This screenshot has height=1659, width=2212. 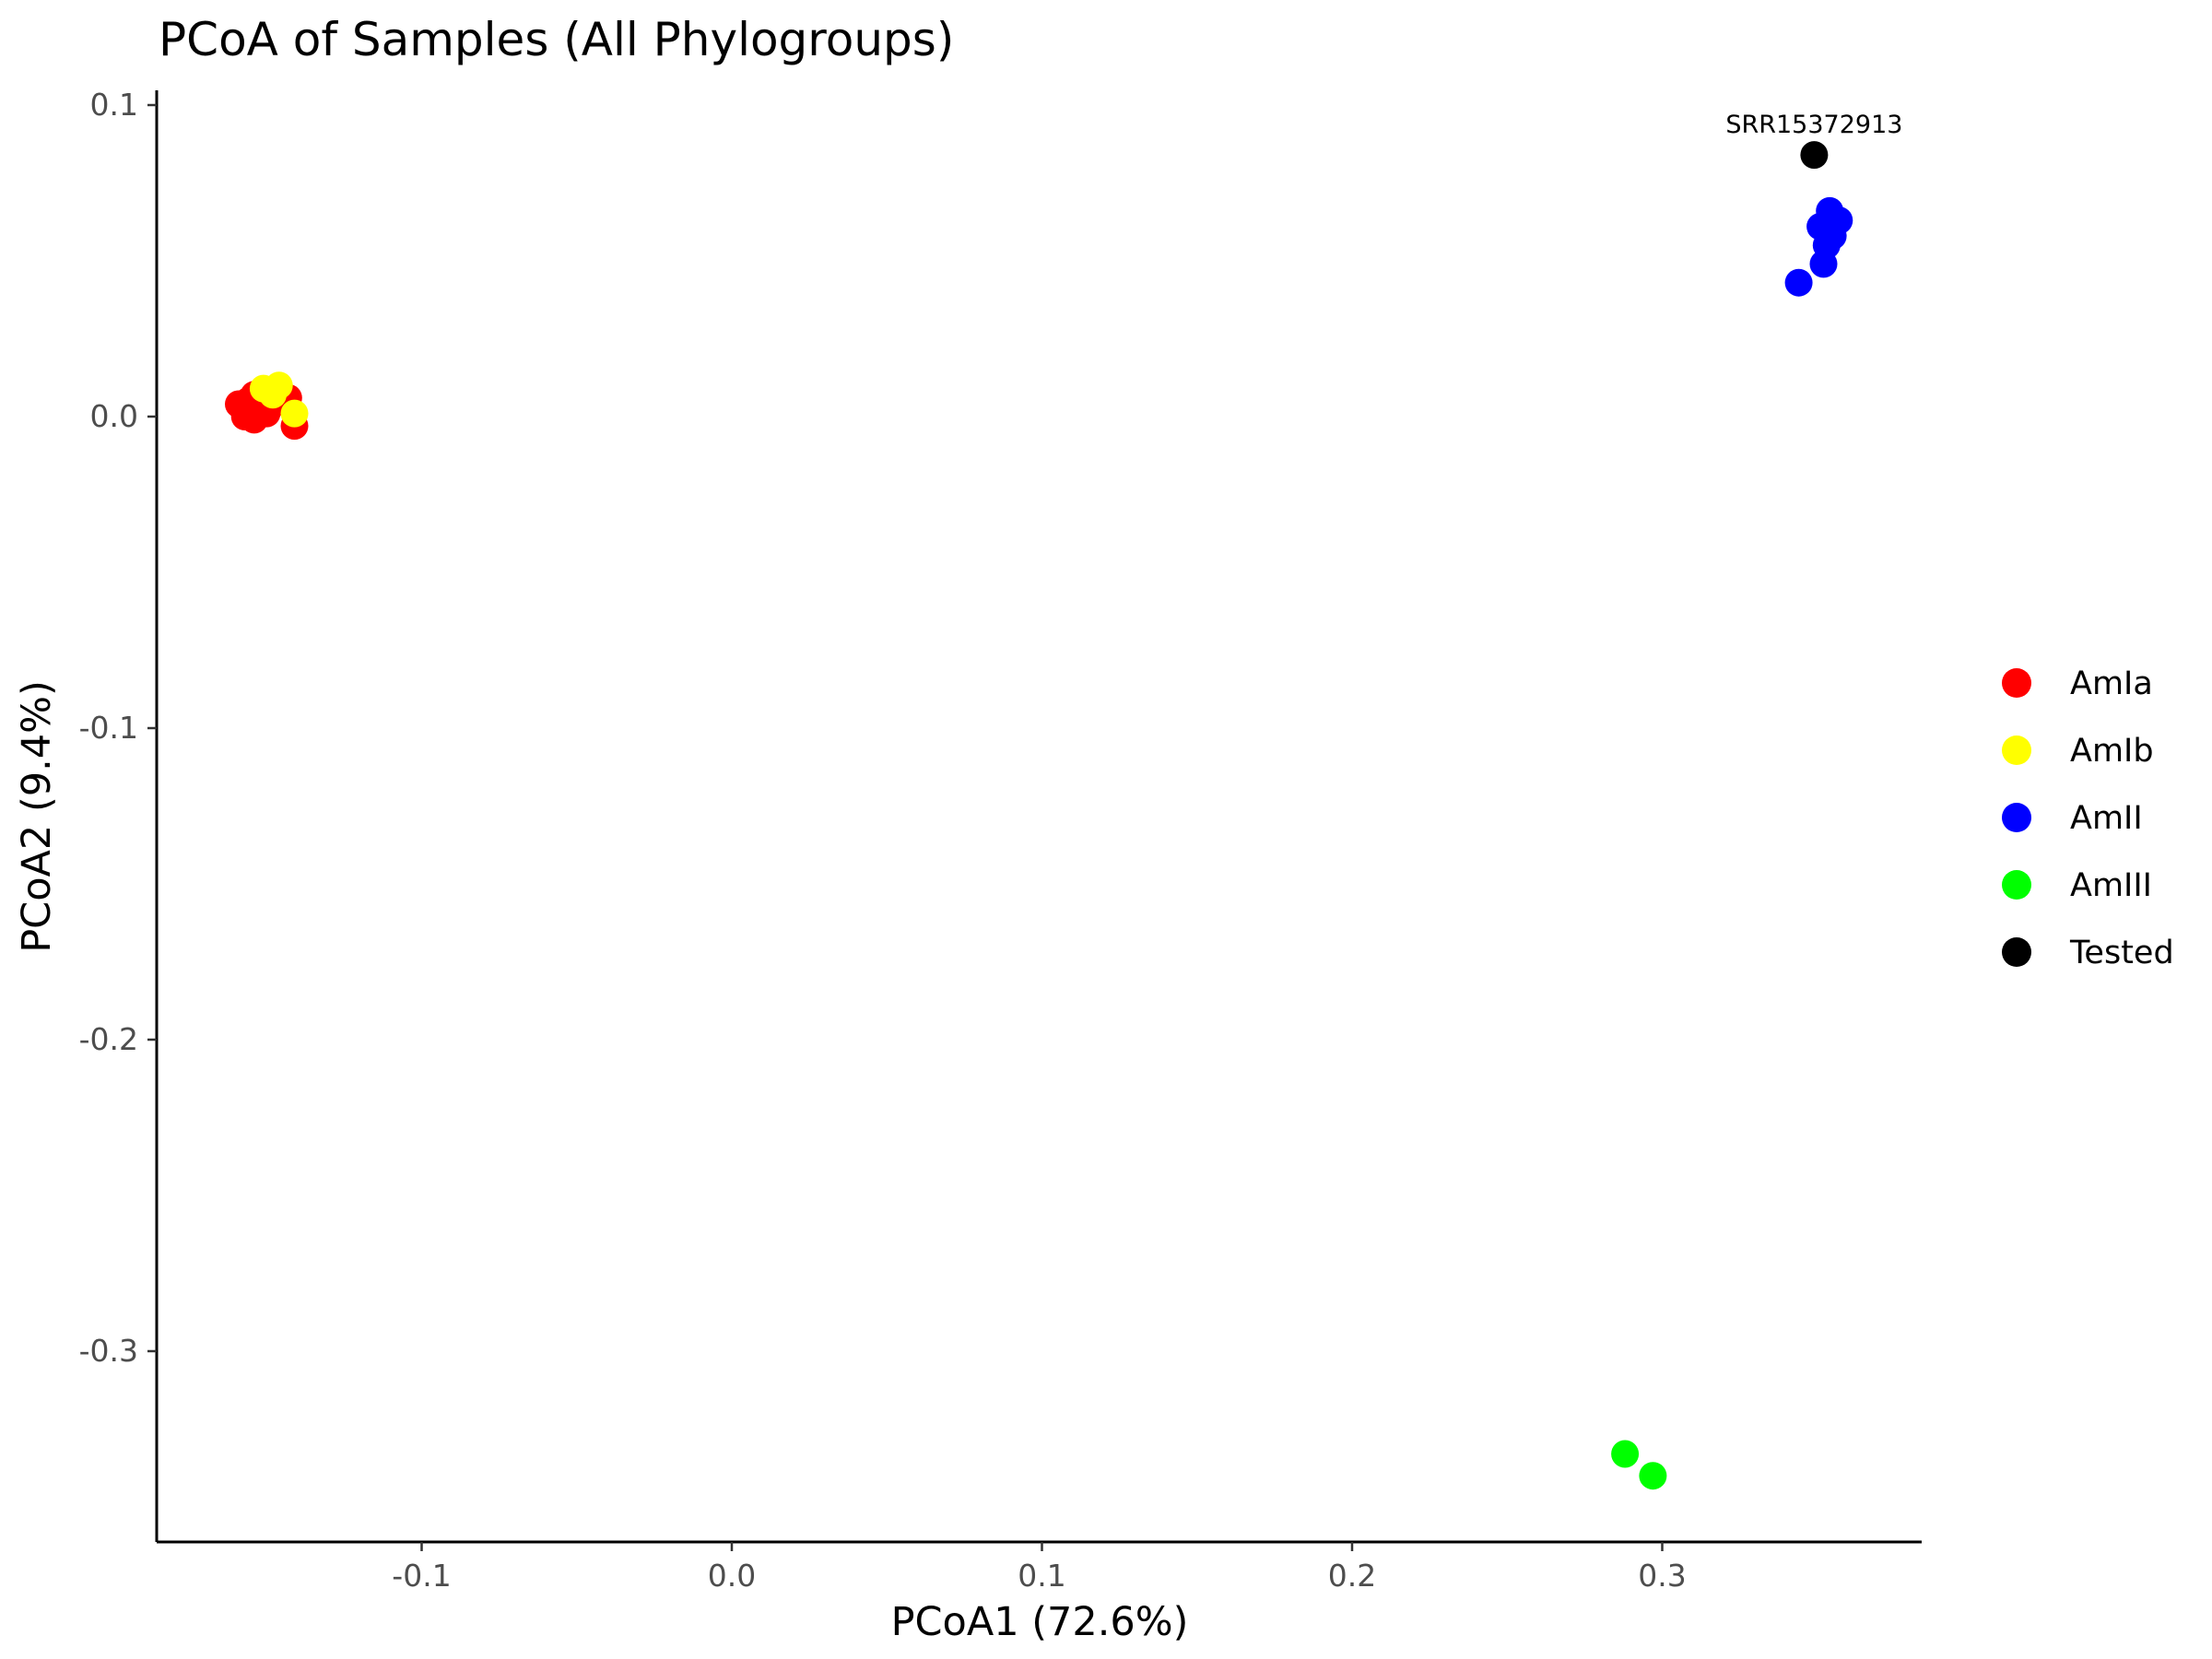 I want to click on y-tick-label-2: -0.1, so click(x=108, y=728).